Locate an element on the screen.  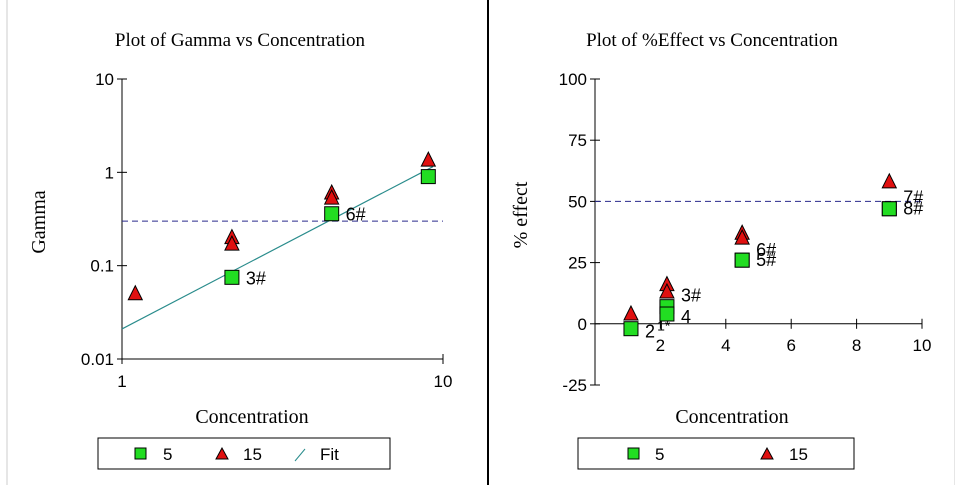
effect-y-tick-label: 75 is located at coordinates (577, 140).